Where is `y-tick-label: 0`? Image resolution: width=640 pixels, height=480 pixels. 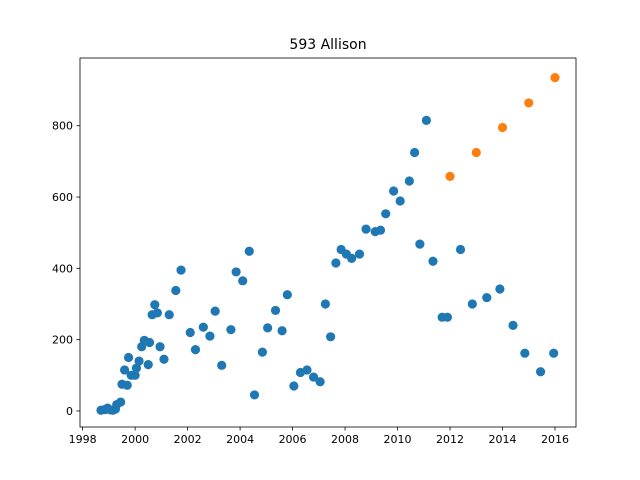 y-tick-label: 0 is located at coordinates (69, 411).